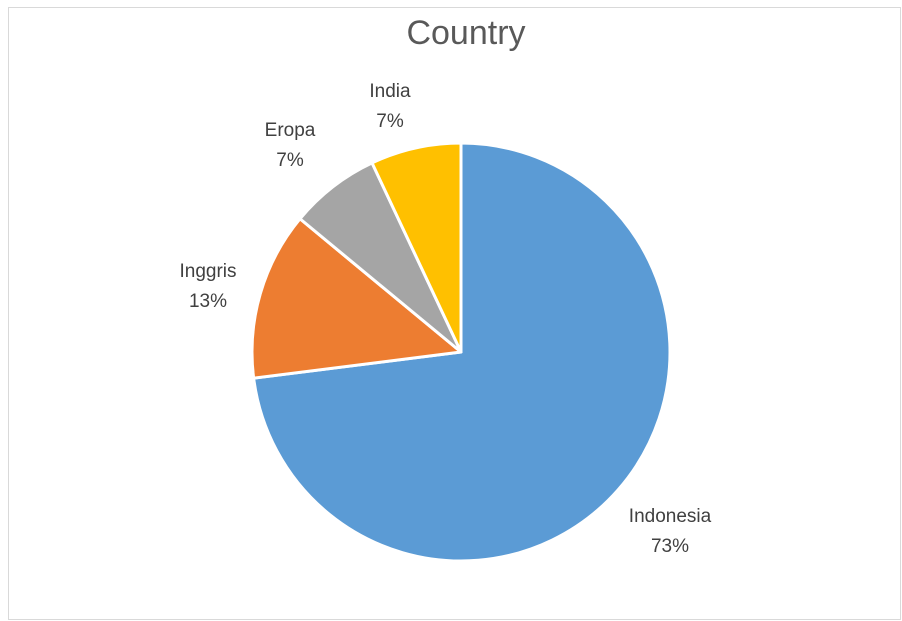 This screenshot has height=621, width=902. Describe the element at coordinates (208, 301) in the screenshot. I see `data-label-percent-inggris: 13%` at that location.